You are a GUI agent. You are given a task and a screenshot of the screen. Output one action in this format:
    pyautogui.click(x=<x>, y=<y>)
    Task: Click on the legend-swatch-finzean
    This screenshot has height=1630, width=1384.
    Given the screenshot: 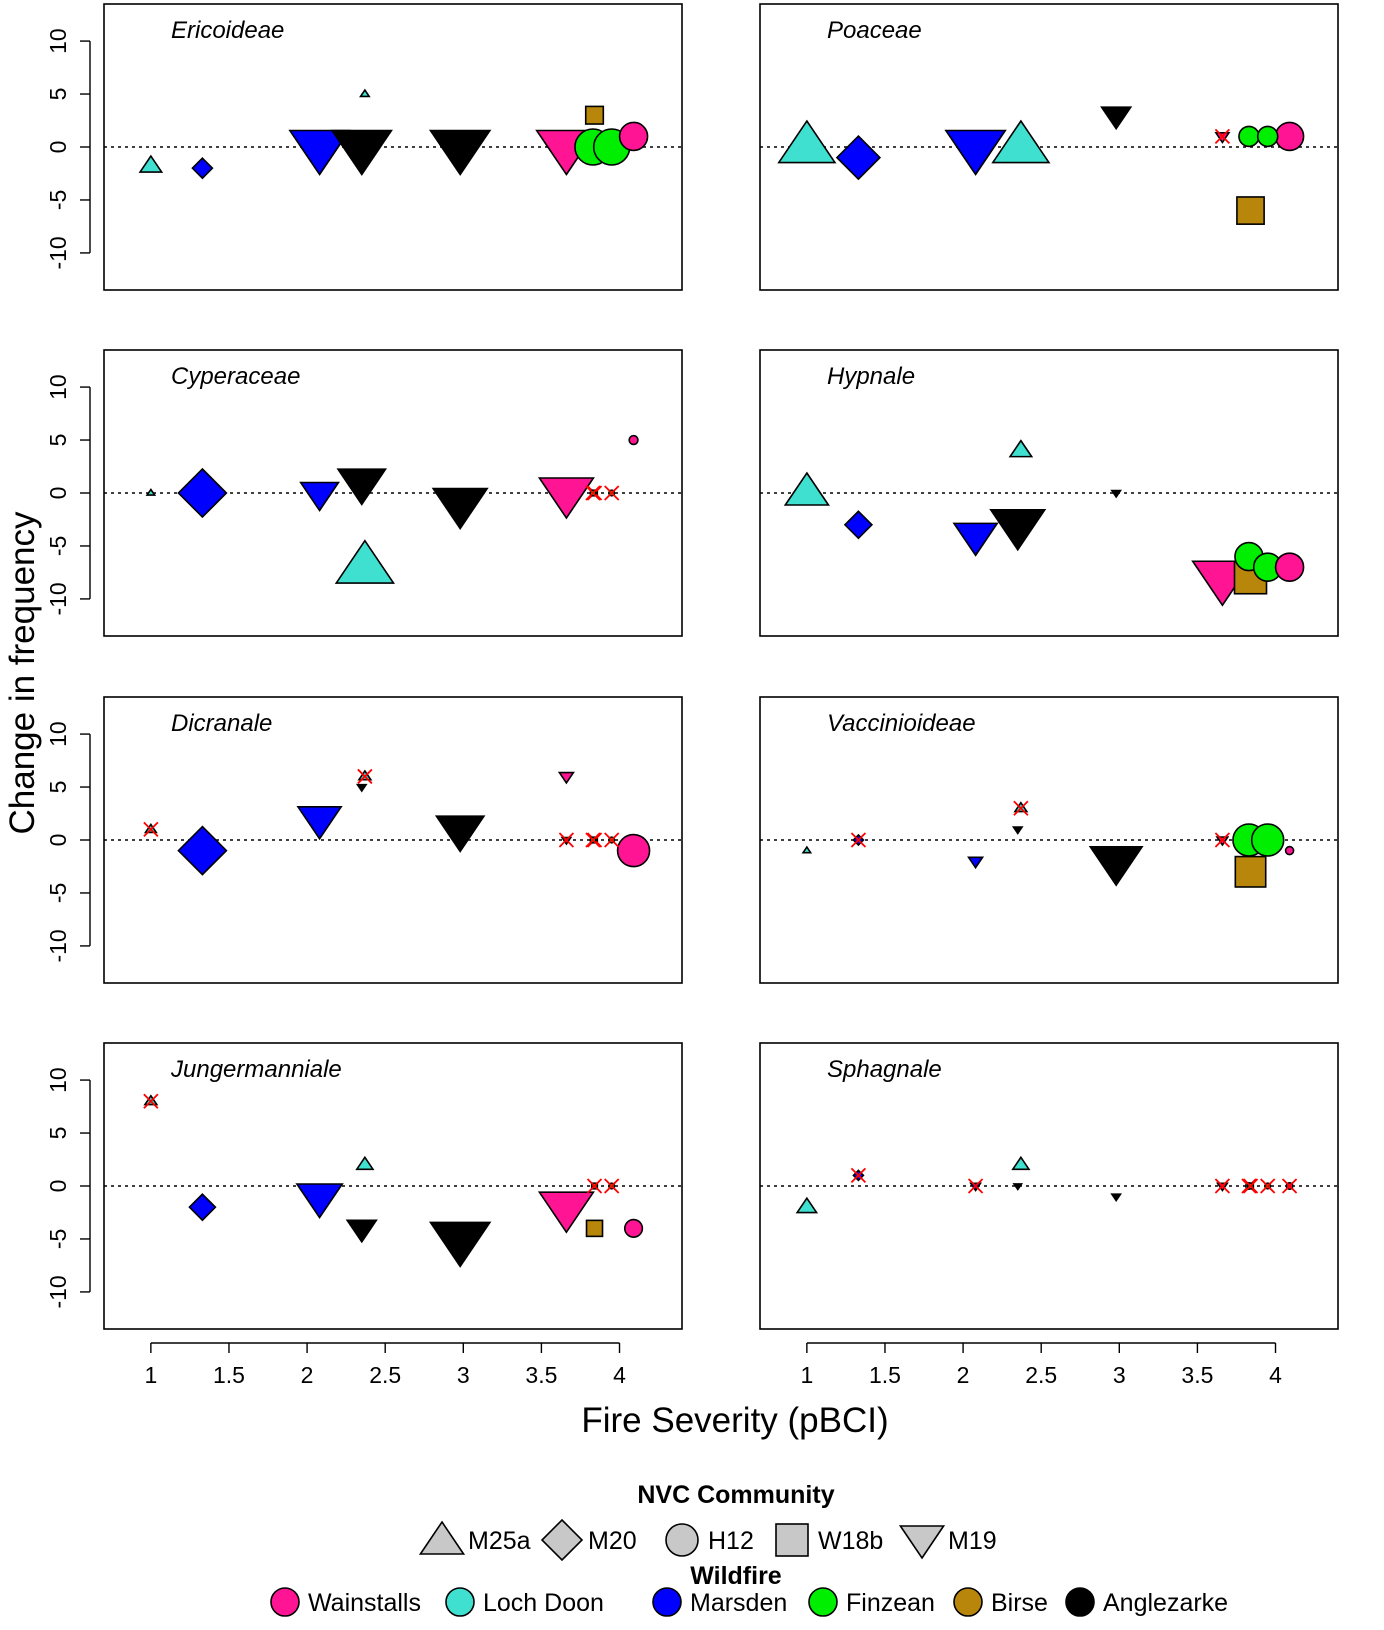 What is the action you would take?
    pyautogui.click(x=823, y=1602)
    